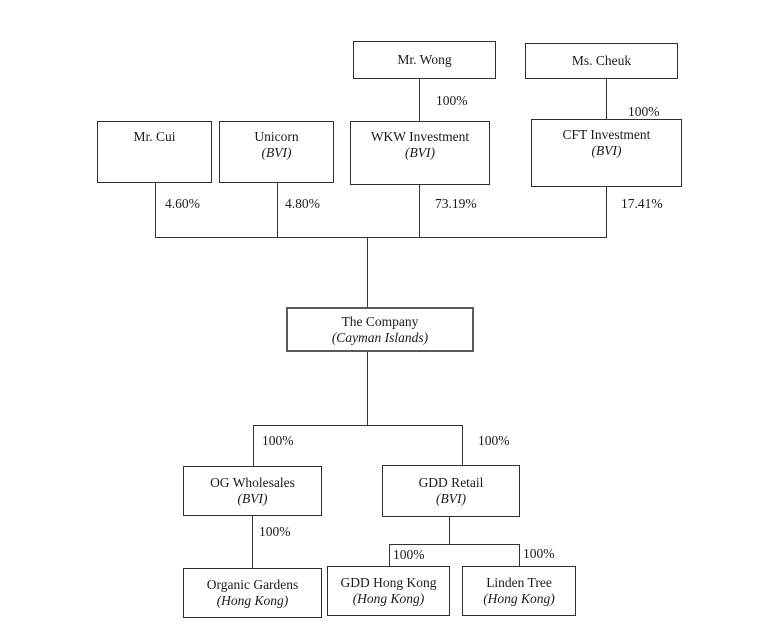  Describe the element at coordinates (456, 203) in the screenshot. I see `ownership-label-wkw-to-company: 73.19%` at that location.